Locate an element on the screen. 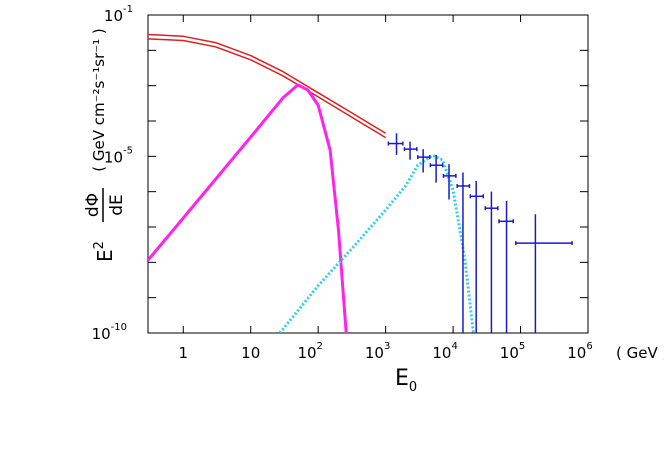  tick-label: 10² is located at coordinates (309, 351).